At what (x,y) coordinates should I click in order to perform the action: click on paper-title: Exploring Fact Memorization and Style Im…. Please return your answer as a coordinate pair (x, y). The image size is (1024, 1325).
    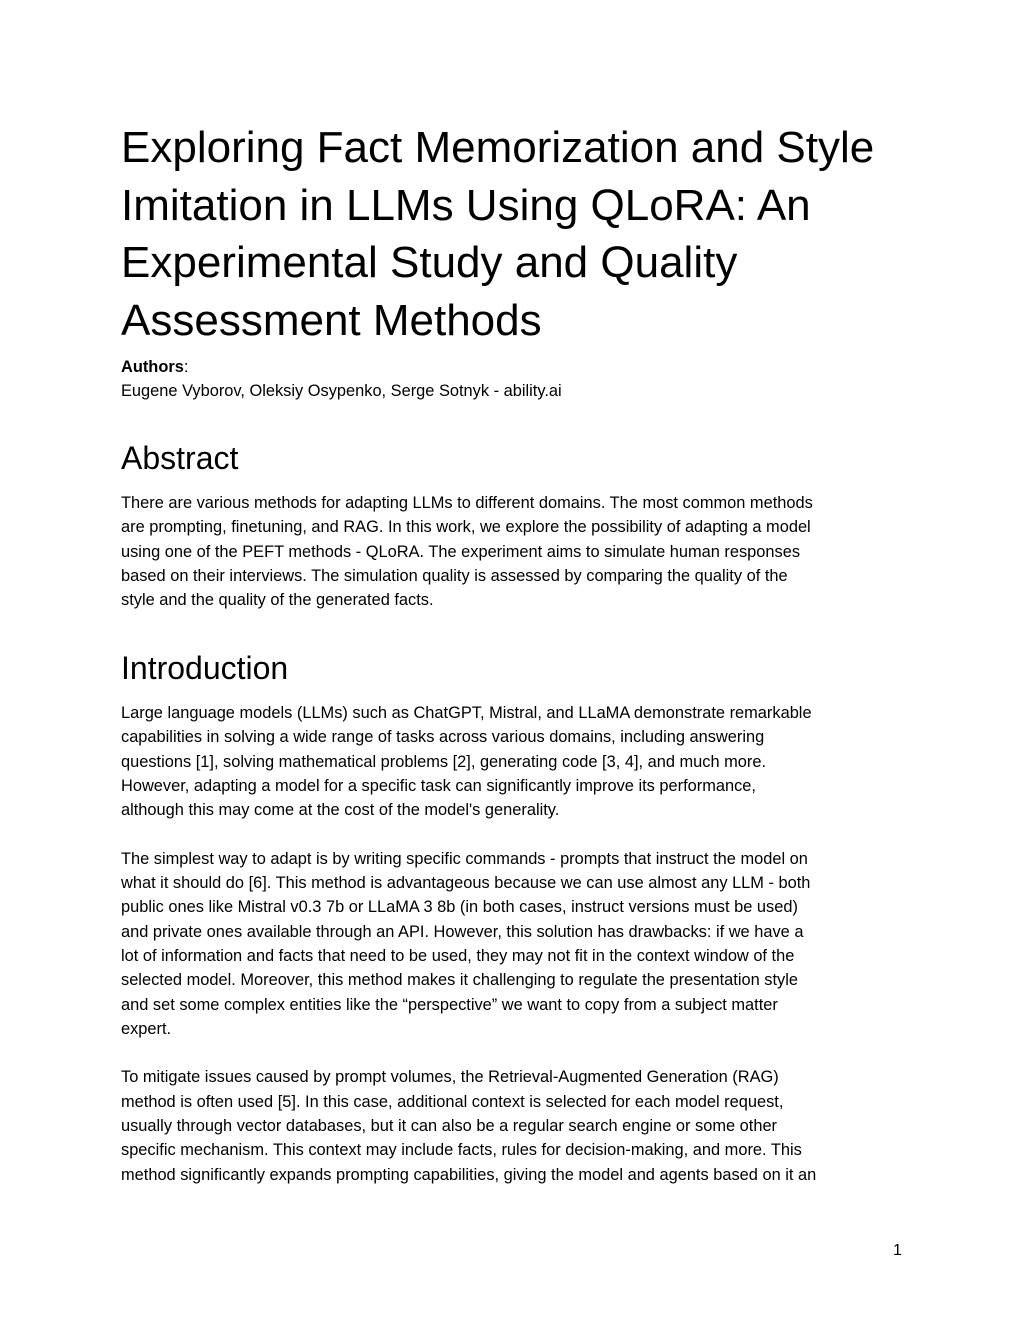
    Looking at the image, I should click on (497, 234).